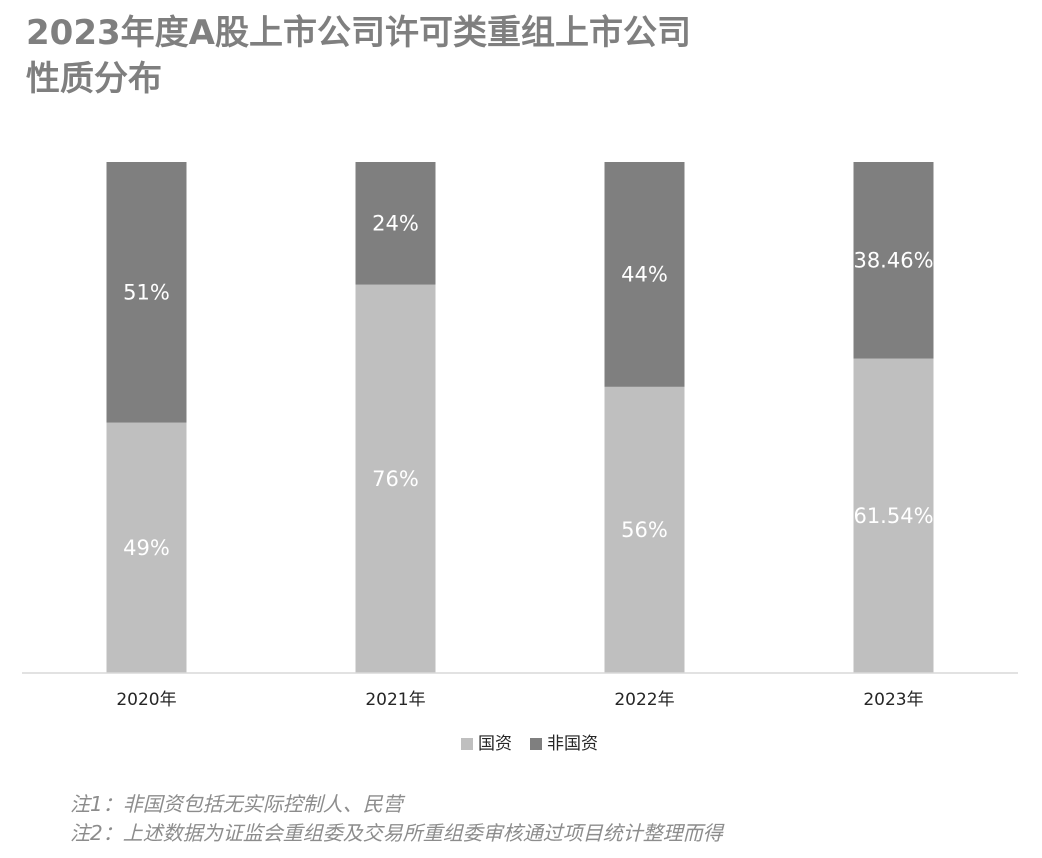 This screenshot has width=1042, height=858. I want to click on legend-label-state: 国资, so click(495, 744).